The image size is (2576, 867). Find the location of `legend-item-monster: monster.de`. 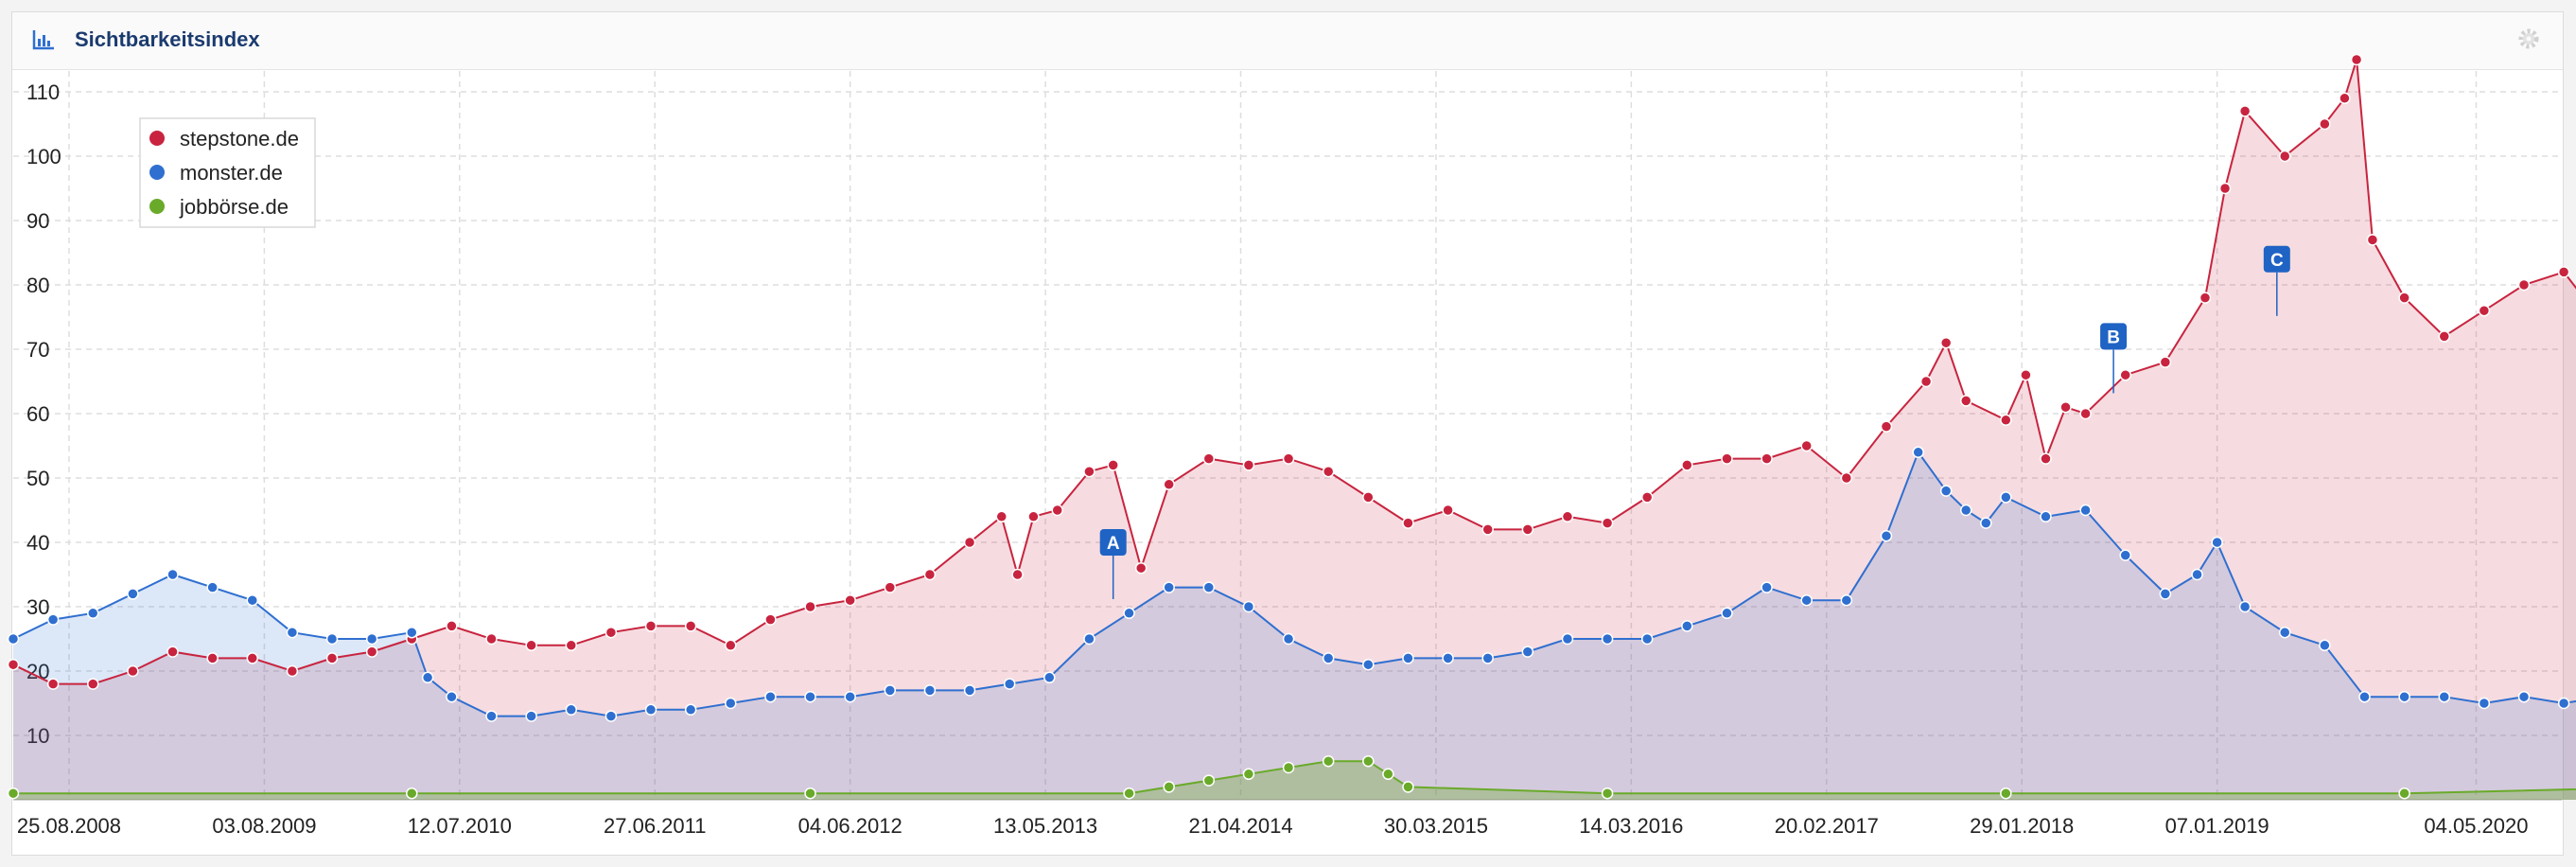

legend-item-monster: monster.de is located at coordinates (216, 173).